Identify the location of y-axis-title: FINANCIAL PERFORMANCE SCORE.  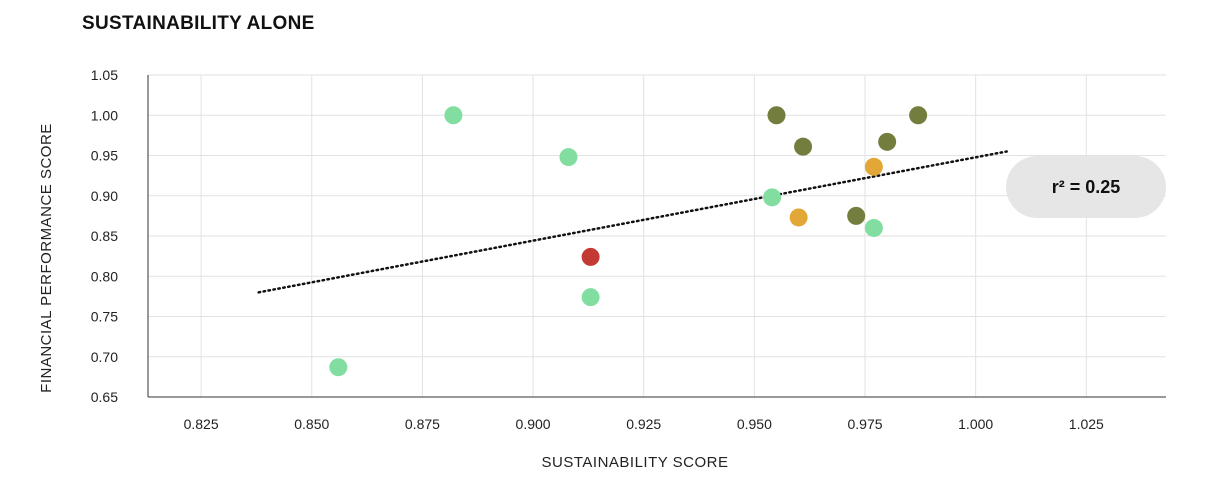
(46, 258).